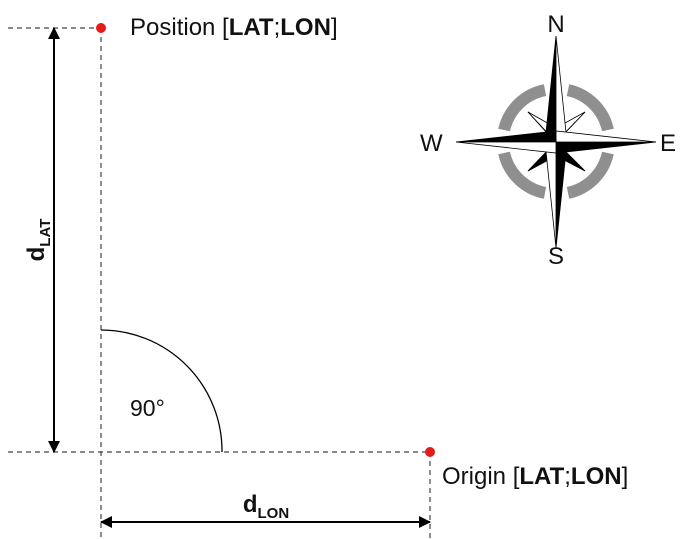 The image size is (680, 539). Describe the element at coordinates (38, 240) in the screenshot. I see `d-lat-label: dLAT` at that location.